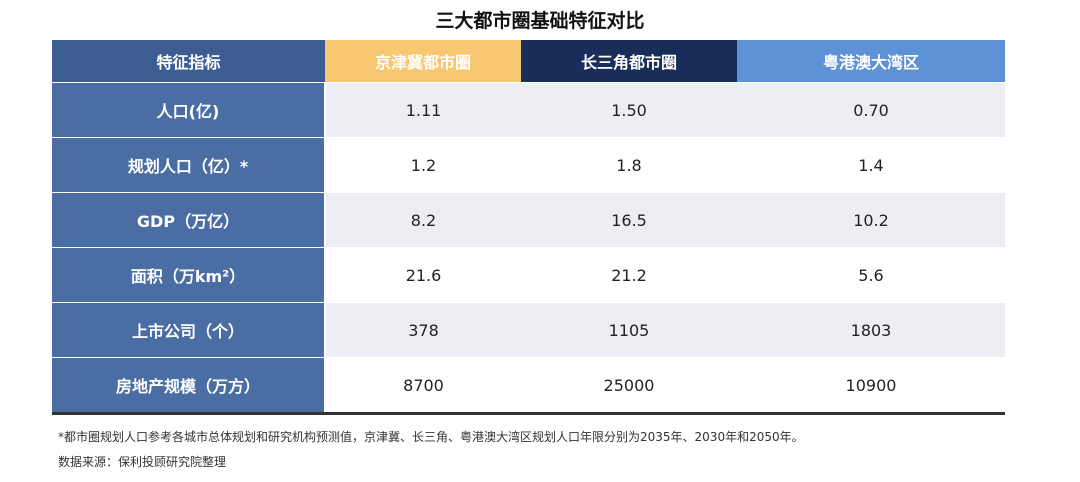 The width and height of the screenshot is (1080, 482). What do you see at coordinates (188, 61) in the screenshot?
I see `header-cell: 特征指标` at bounding box center [188, 61].